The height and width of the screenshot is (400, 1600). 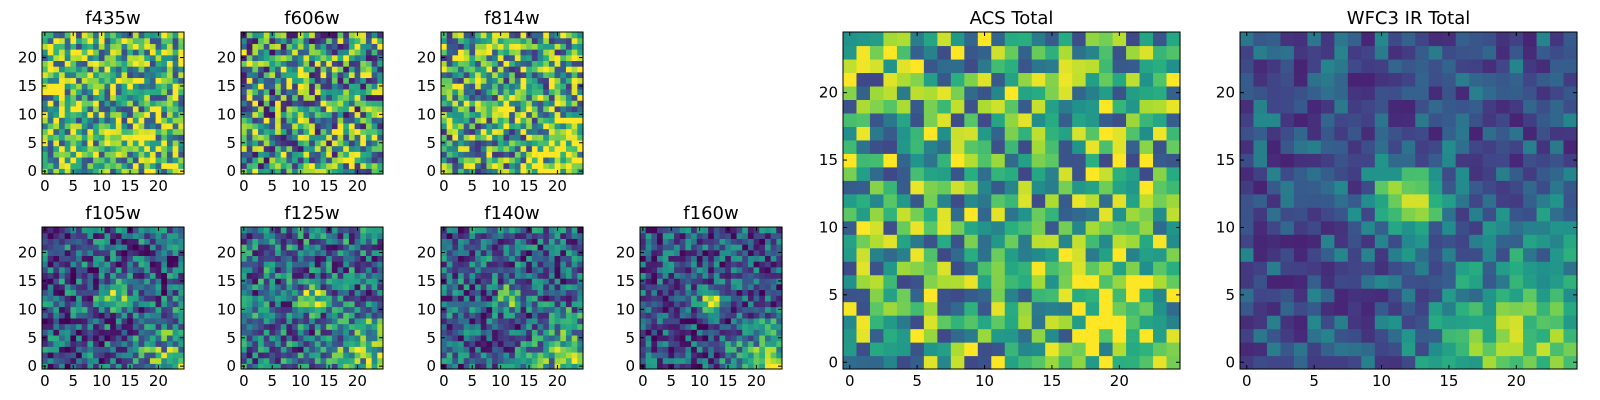 What do you see at coordinates (426, 114) in the screenshot?
I see `y-tick-label: 10` at bounding box center [426, 114].